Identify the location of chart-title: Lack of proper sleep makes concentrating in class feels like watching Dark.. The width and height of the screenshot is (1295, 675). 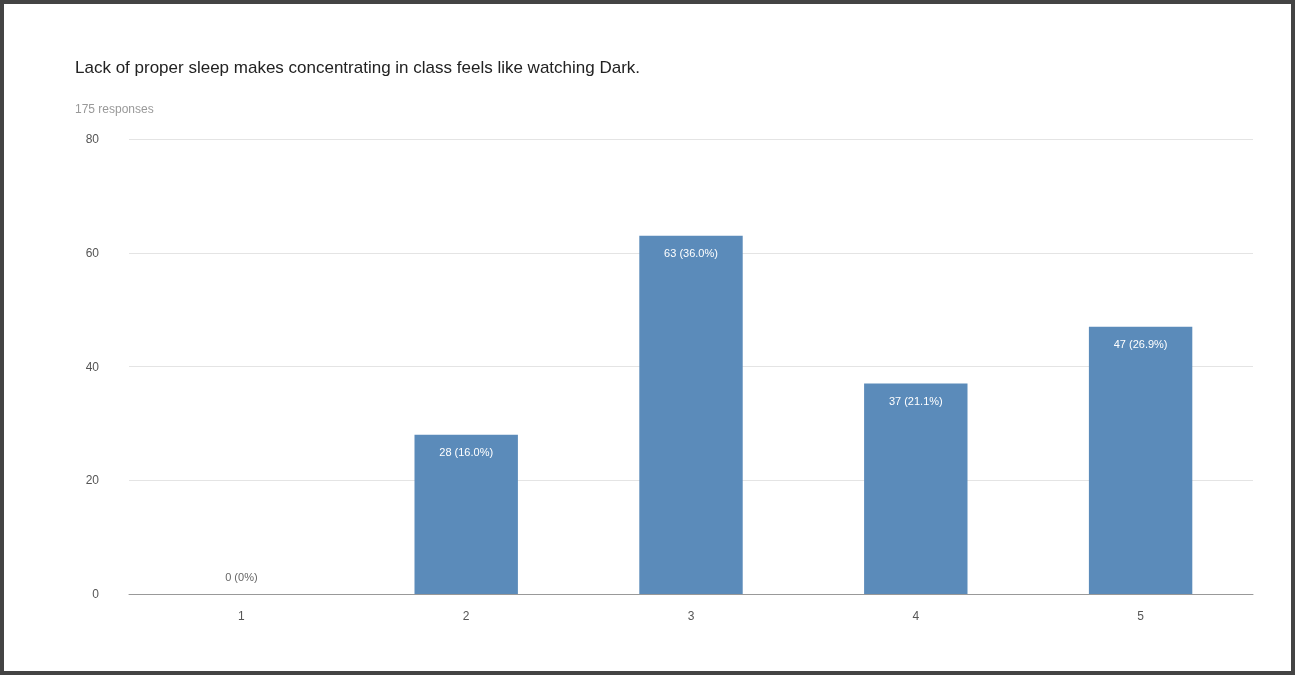
(358, 67).